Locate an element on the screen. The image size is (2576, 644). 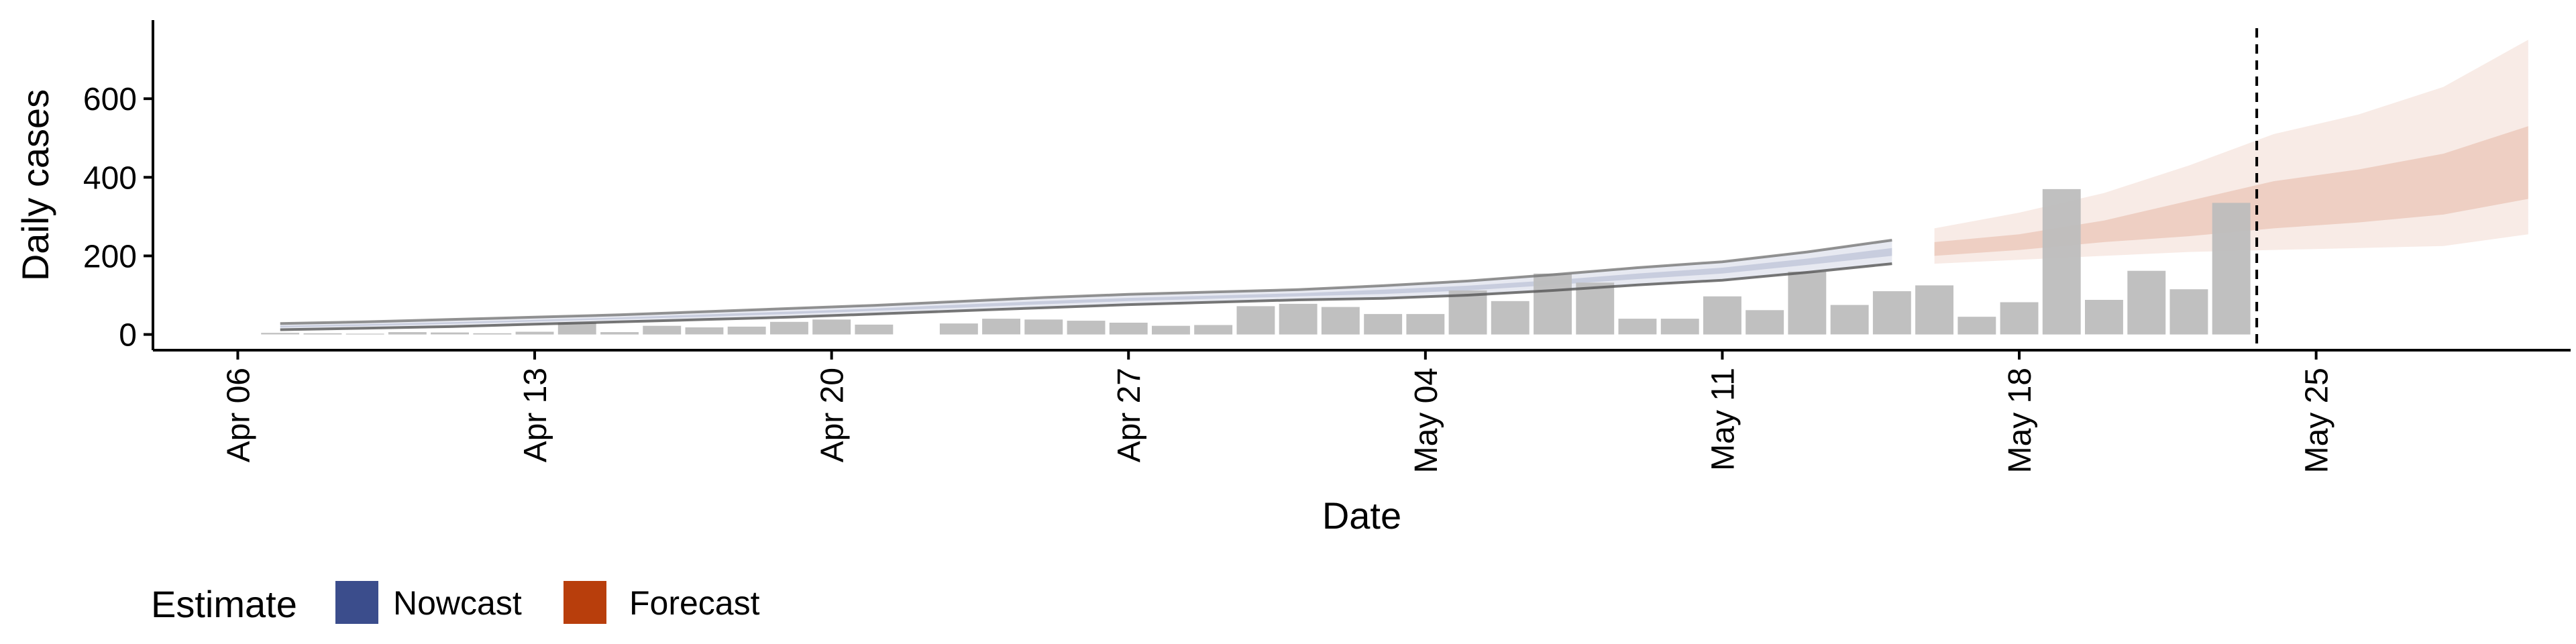
x-tick-label: Apr 13 is located at coordinates (535, 415).